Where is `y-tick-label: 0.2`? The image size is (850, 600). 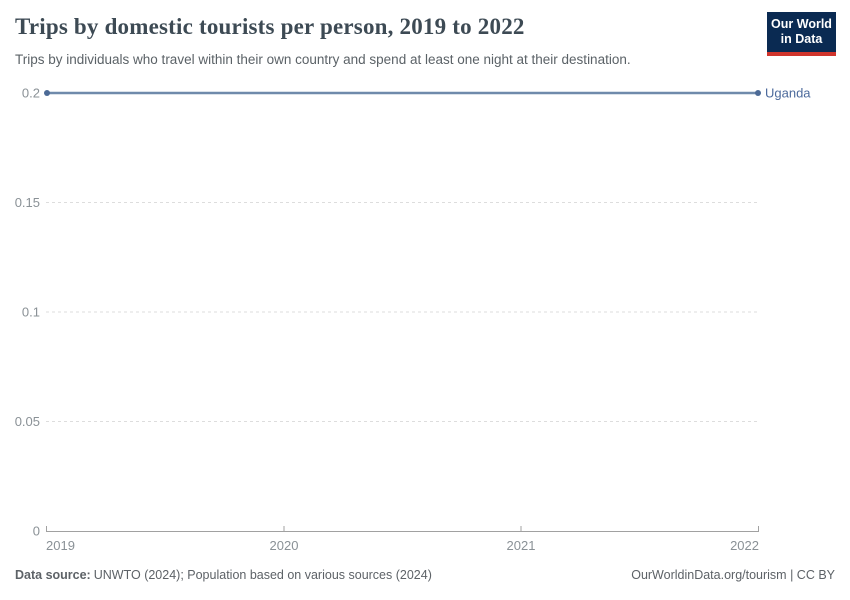 y-tick-label: 0.2 is located at coordinates (31, 93).